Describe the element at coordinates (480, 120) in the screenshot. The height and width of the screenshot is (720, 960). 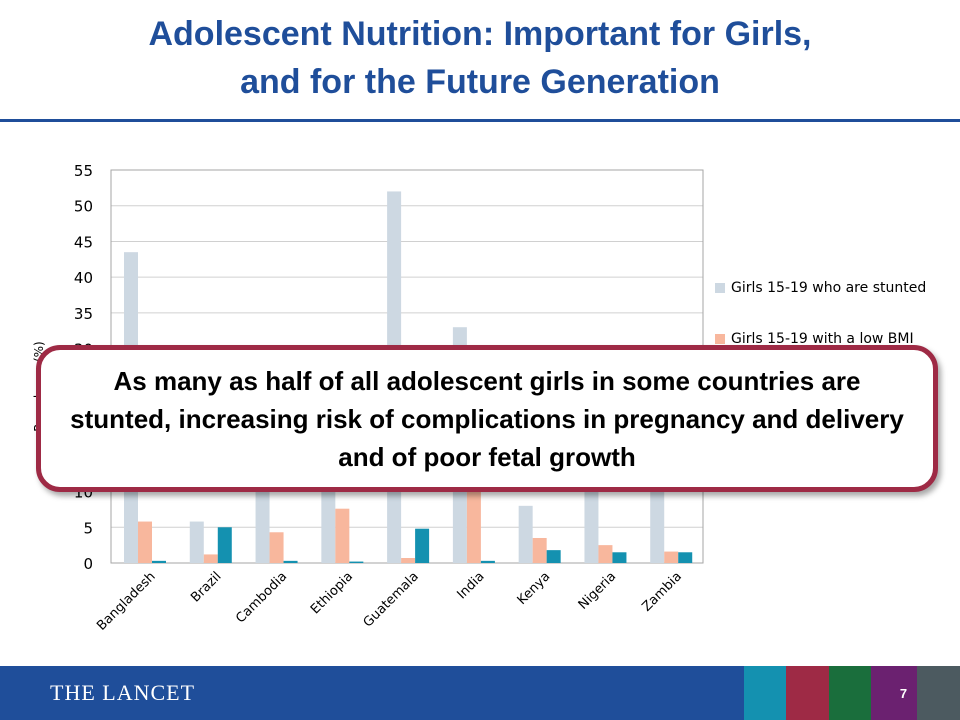
I see `title-divider` at that location.